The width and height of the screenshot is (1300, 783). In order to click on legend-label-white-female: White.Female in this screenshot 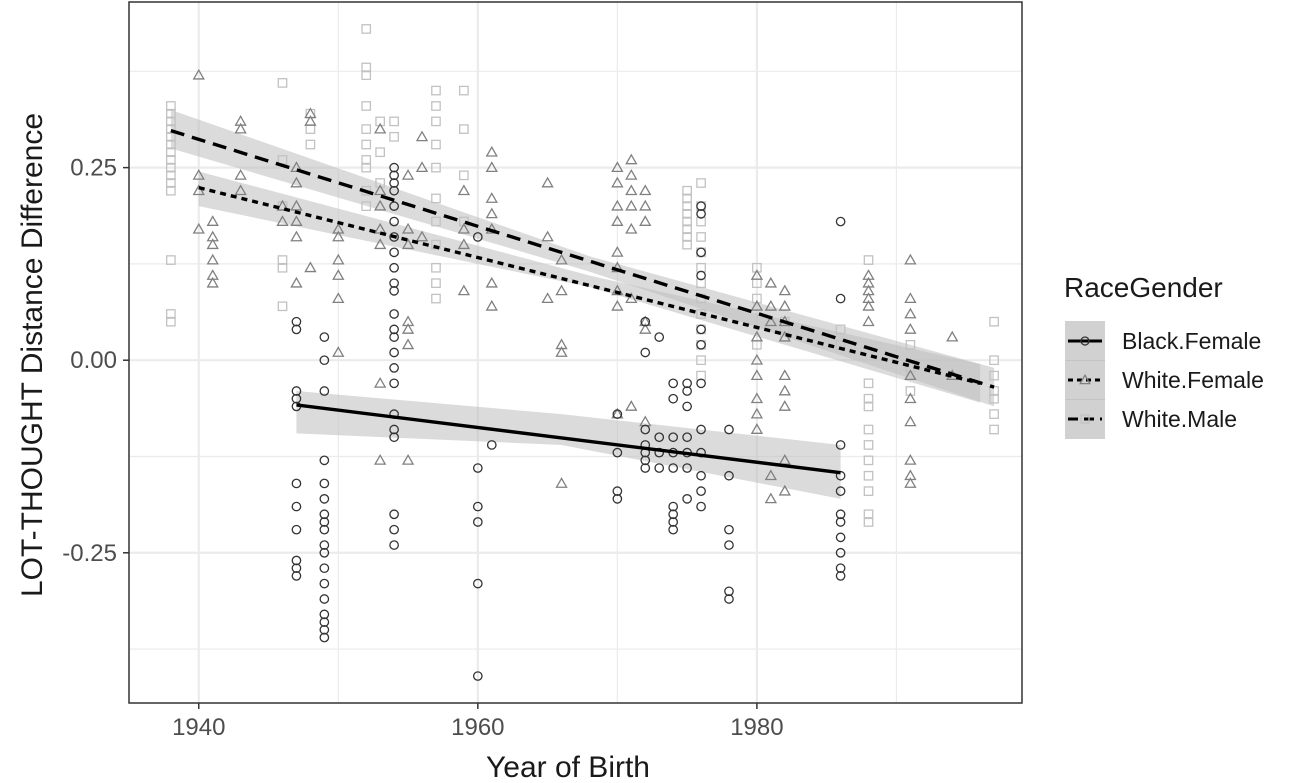, I will do `click(1193, 380)`.